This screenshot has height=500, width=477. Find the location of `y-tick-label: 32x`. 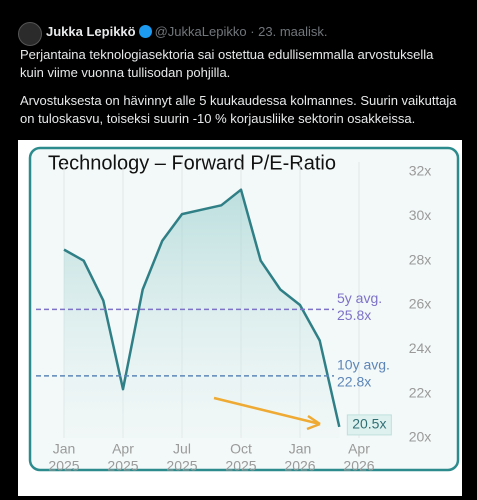

y-tick-label: 32x is located at coordinates (420, 171).